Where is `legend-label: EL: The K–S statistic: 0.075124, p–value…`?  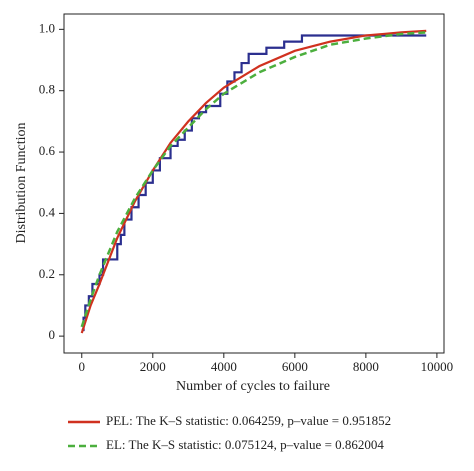
legend-label: EL: The K–S statistic: 0.075124, p–value… is located at coordinates (245, 444).